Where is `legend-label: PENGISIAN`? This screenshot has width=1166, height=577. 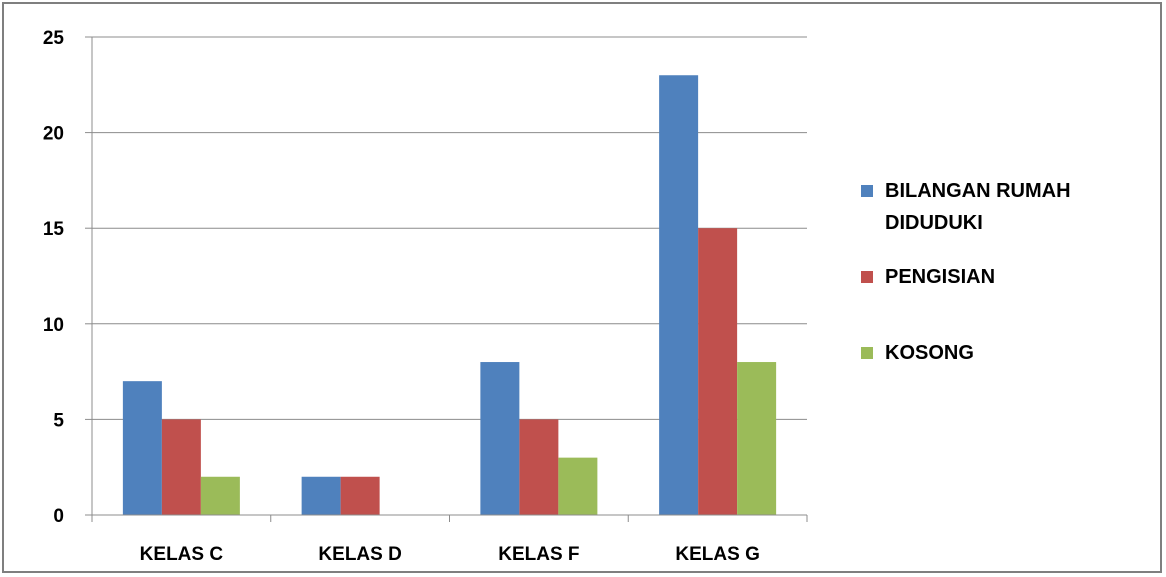 legend-label: PENGISIAN is located at coordinates (940, 277).